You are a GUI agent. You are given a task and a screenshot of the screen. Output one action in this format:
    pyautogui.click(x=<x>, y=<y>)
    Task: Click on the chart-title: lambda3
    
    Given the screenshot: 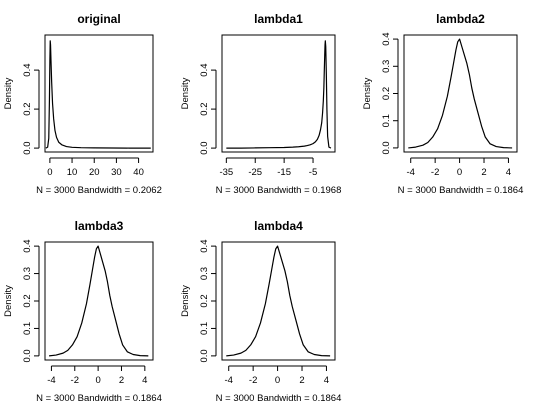 What is the action you would take?
    pyautogui.click(x=99, y=226)
    